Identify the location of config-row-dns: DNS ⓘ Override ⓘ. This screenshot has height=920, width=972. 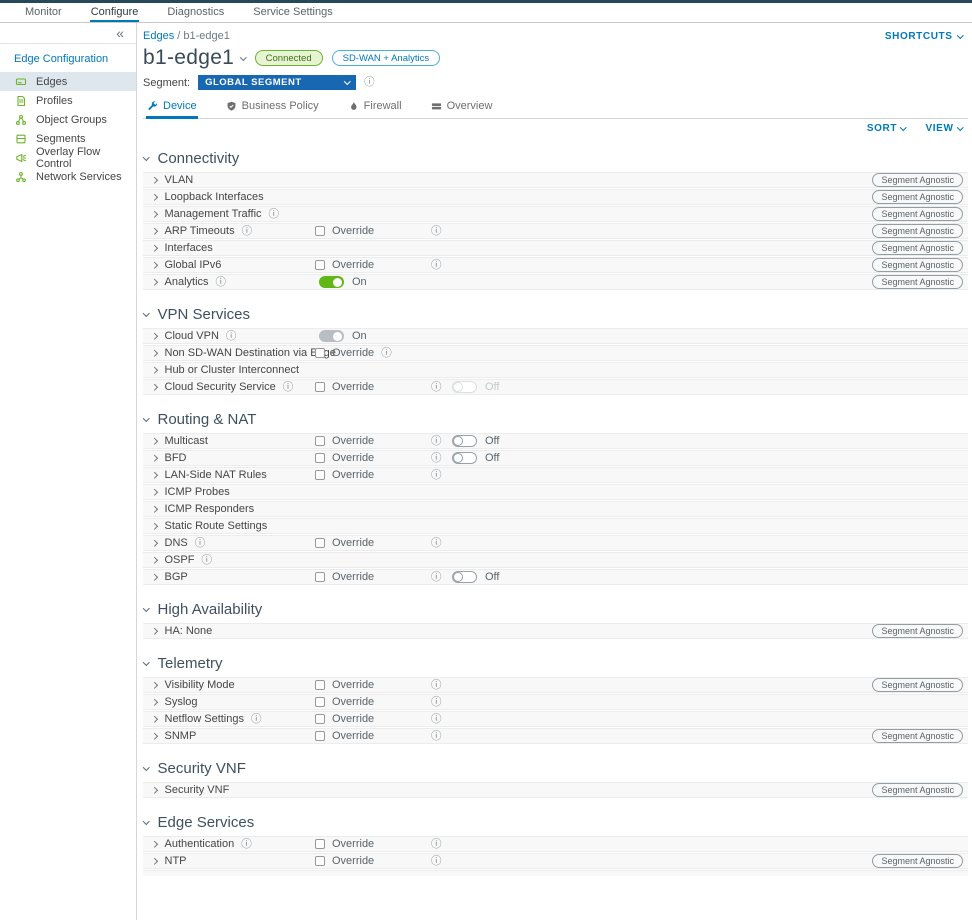
(555, 543).